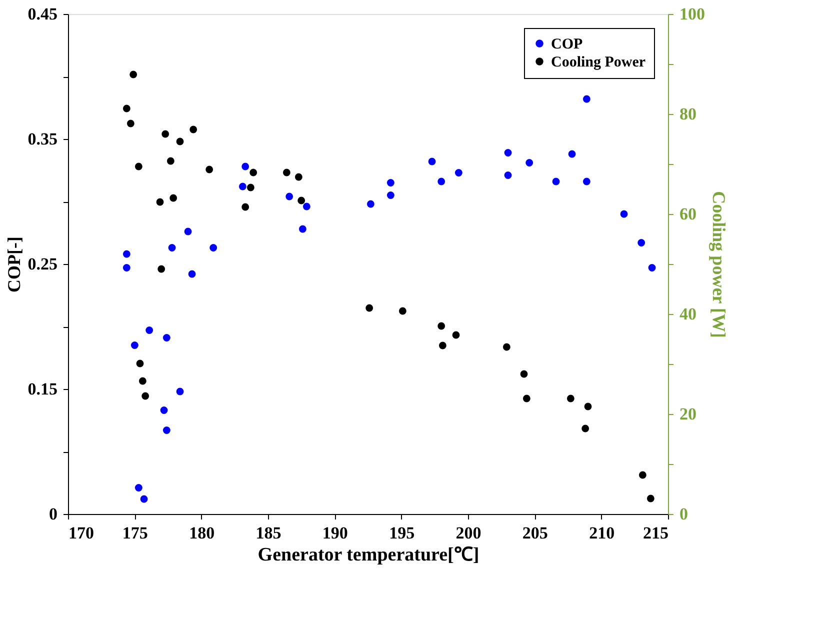 The height and width of the screenshot is (642, 827). What do you see at coordinates (202, 533) in the screenshot?
I see `x-tick-label: 180` at bounding box center [202, 533].